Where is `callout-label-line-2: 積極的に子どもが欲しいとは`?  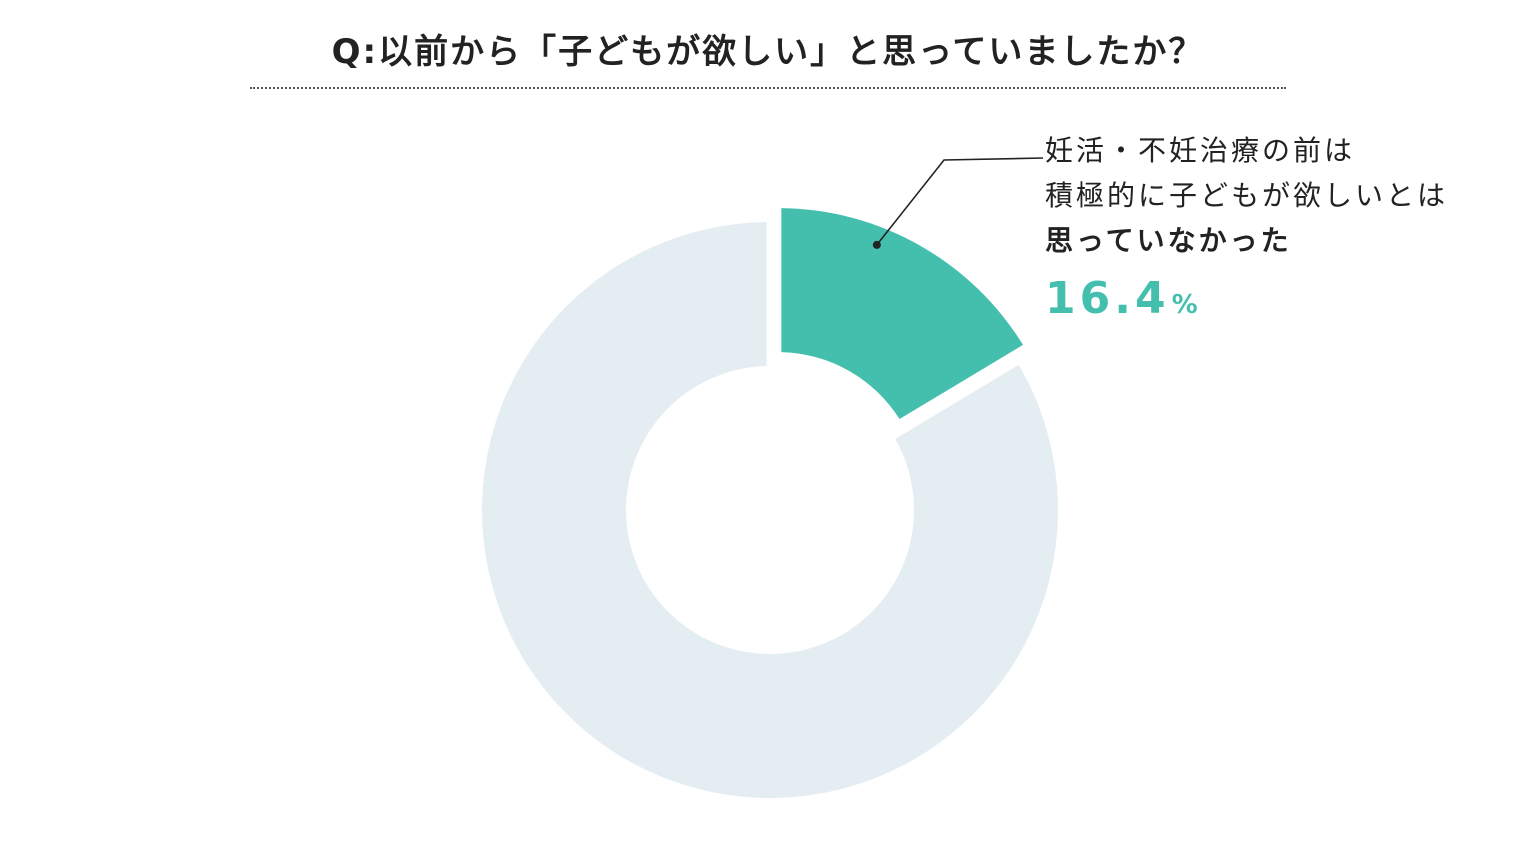
callout-label-line-2: 積極的に子どもが欲しいとは is located at coordinates (1247, 195).